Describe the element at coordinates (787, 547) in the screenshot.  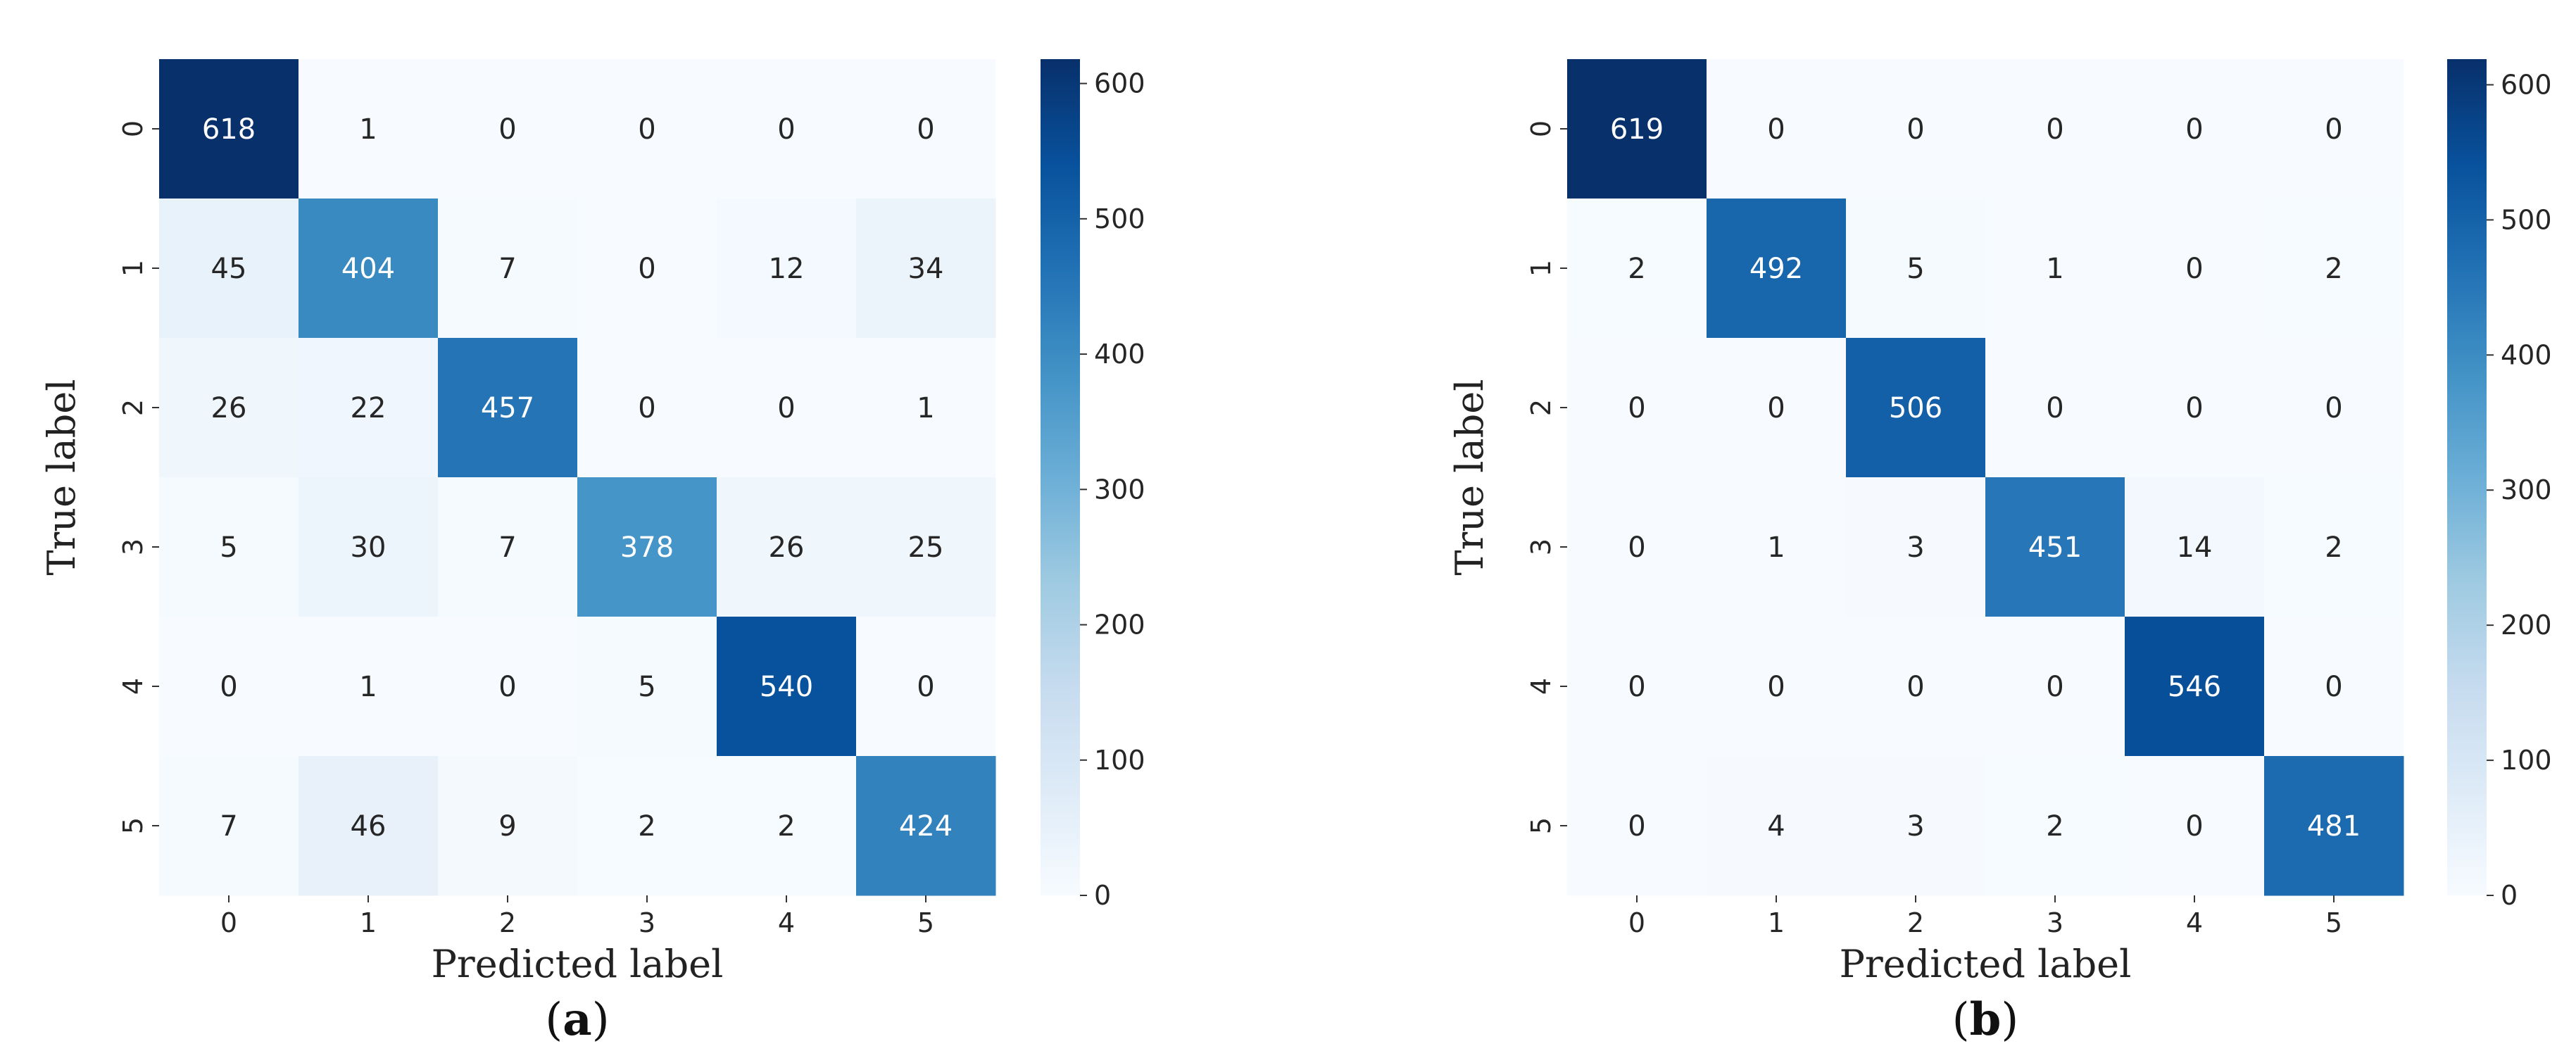
I see `cell-value-label: 26` at that location.